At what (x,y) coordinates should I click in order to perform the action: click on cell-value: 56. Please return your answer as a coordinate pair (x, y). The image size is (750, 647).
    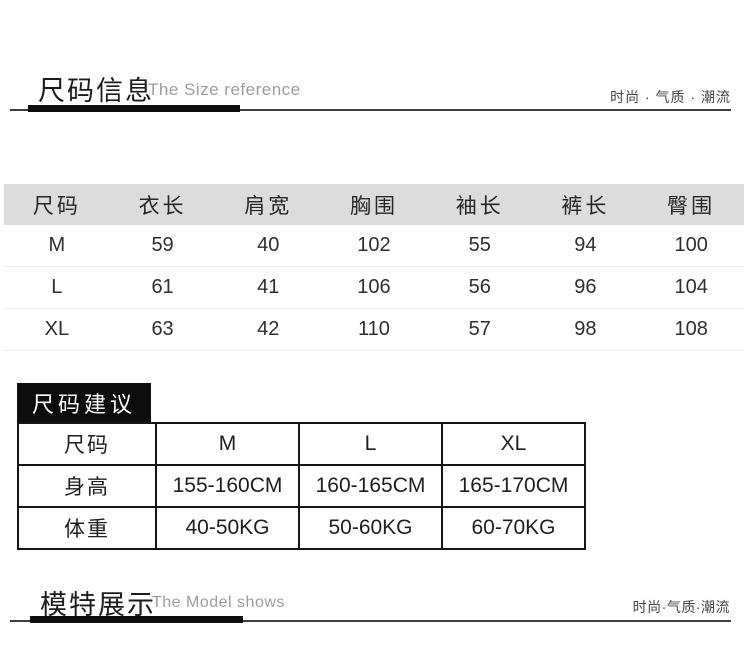
    Looking at the image, I should click on (479, 287).